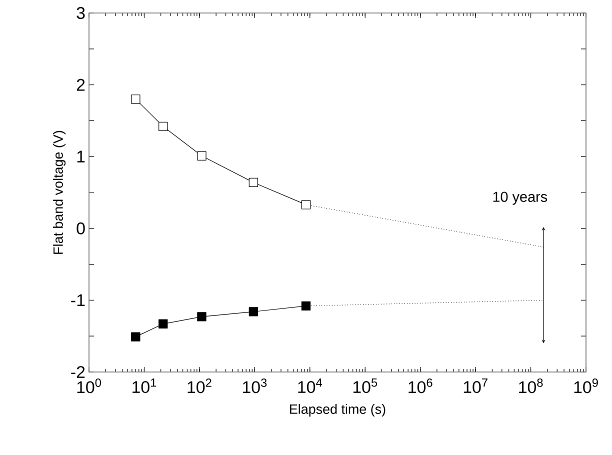  I want to click on x-tick-label: 10$^{0}$, so click(89, 386).